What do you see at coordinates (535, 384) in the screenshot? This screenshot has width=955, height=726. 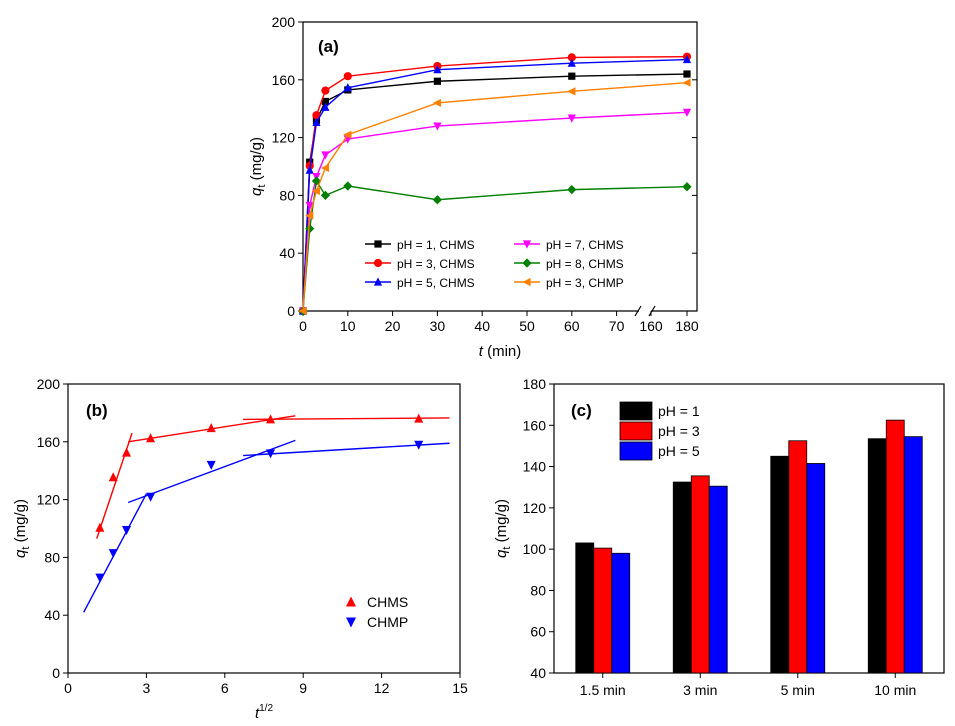 I see `y-tick-label: 180` at bounding box center [535, 384].